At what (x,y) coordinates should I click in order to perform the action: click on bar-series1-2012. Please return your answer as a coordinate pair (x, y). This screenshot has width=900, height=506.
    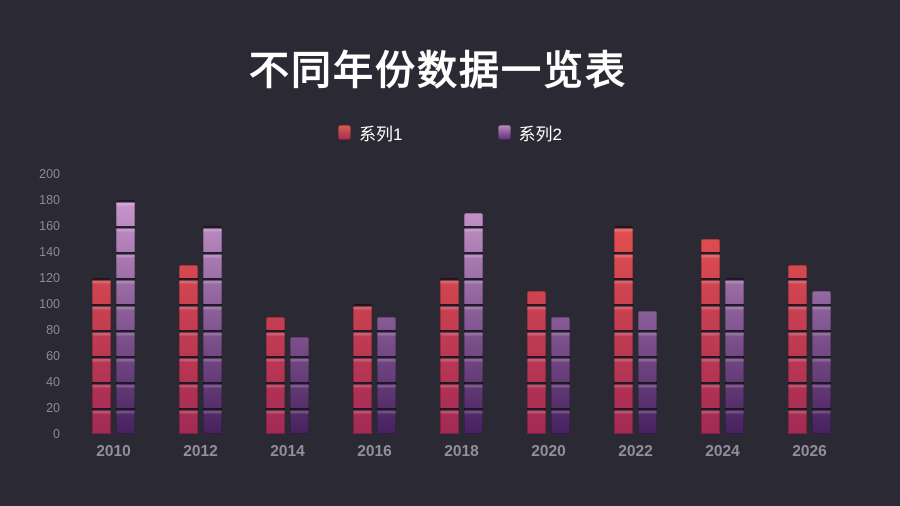
    Looking at the image, I should click on (188, 349).